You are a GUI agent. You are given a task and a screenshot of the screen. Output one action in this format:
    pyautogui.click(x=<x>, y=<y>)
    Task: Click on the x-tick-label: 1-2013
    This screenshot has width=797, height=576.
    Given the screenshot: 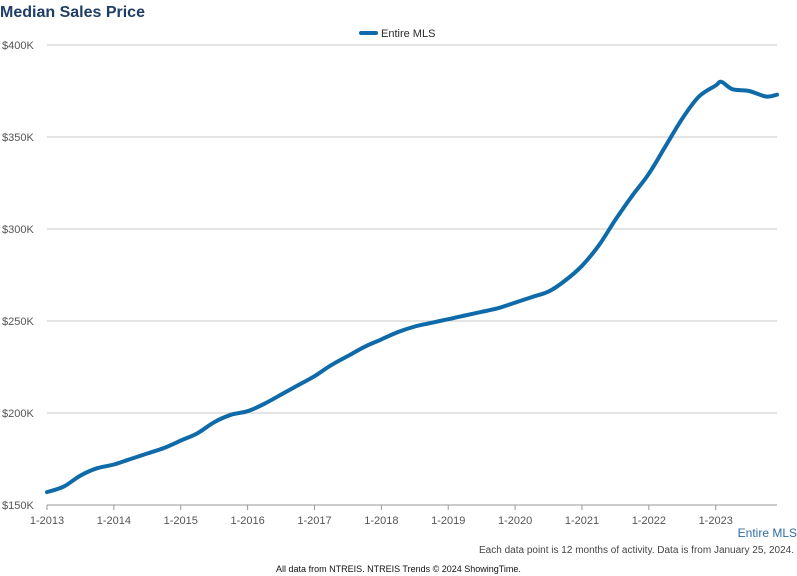 What is the action you would take?
    pyautogui.click(x=47, y=521)
    